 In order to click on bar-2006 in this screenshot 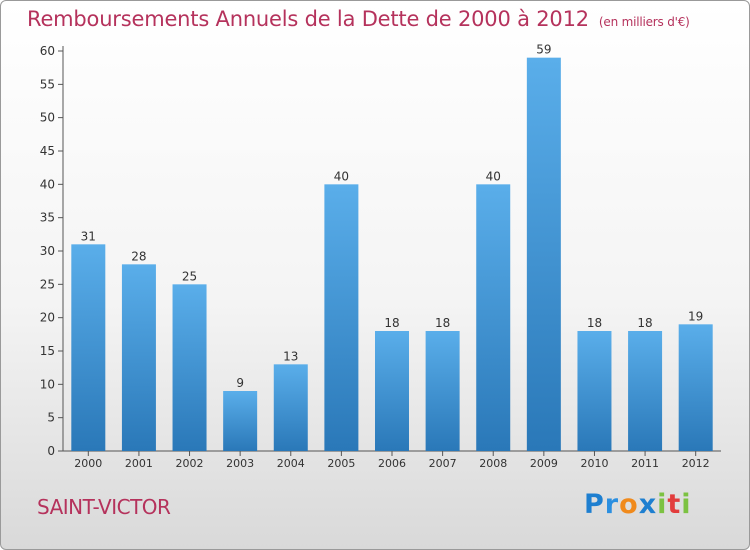, I will do `click(392, 391)`.